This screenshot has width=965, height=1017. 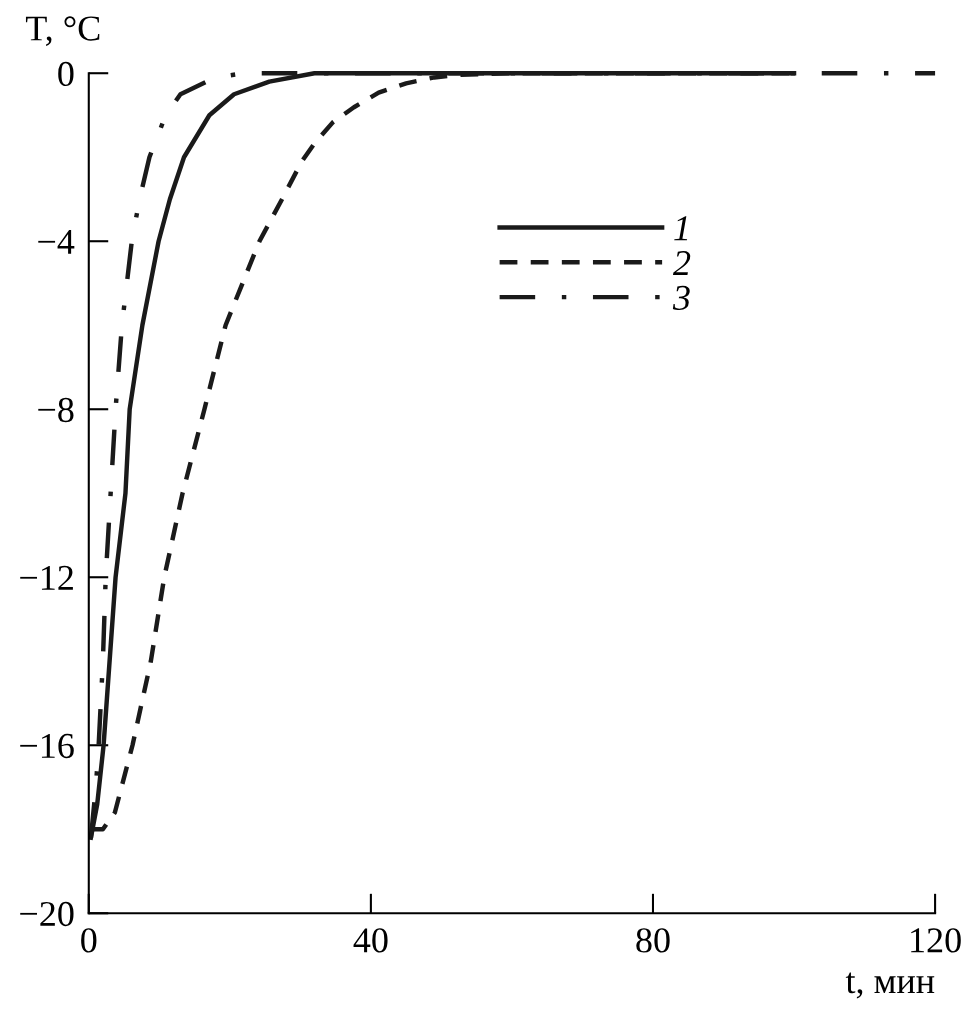 What do you see at coordinates (653, 940) in the screenshot?
I see `x-tick-label: 80` at bounding box center [653, 940].